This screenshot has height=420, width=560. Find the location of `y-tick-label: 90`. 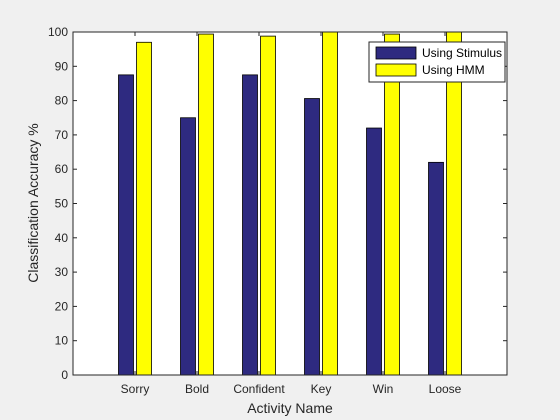

y-tick-label: 90 is located at coordinates (62, 66).